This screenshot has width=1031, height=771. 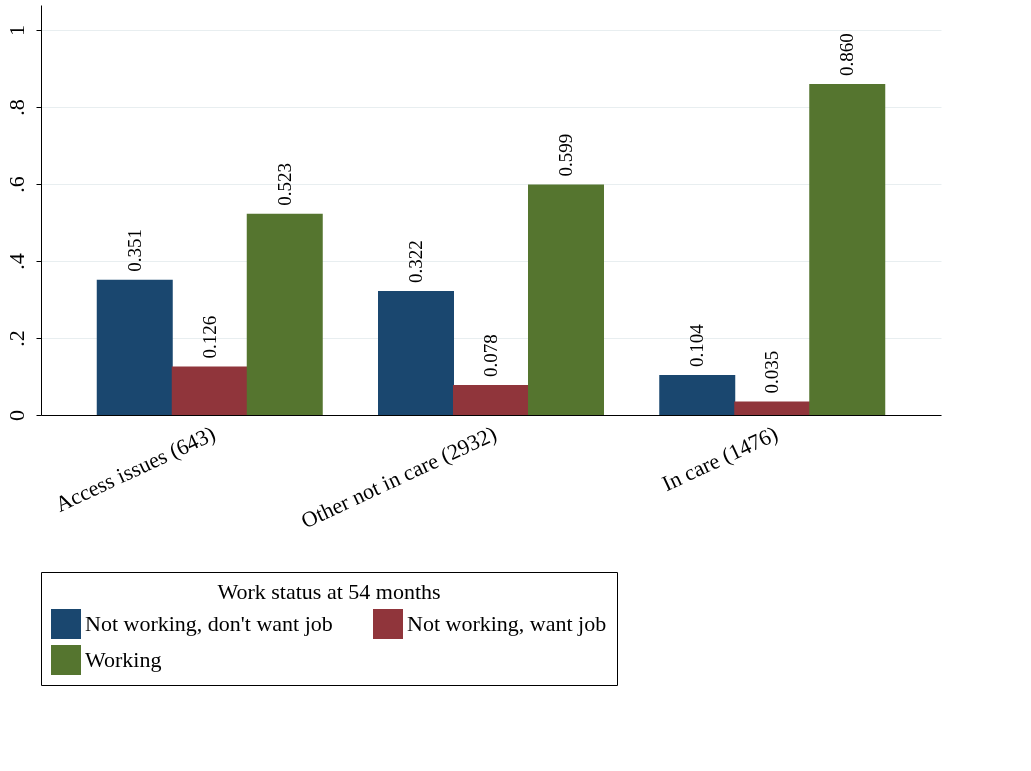 What do you see at coordinates (284, 184) in the screenshot?
I see `data-label: 0.523` at bounding box center [284, 184].